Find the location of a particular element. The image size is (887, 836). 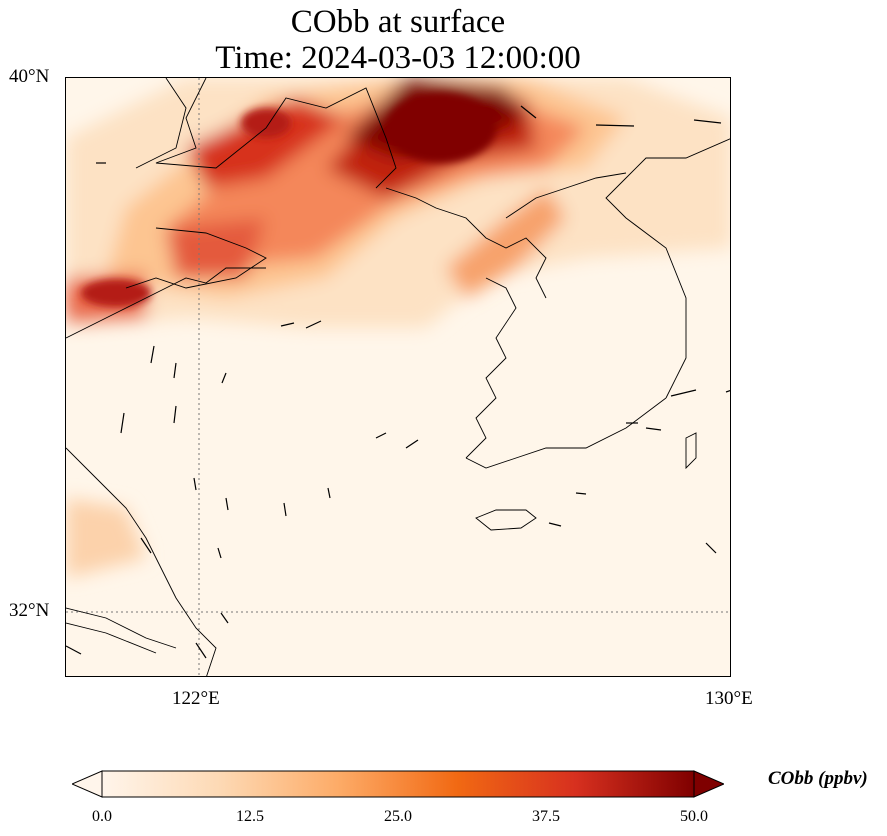

lon-label-130e: 130°E is located at coordinates (729, 698).